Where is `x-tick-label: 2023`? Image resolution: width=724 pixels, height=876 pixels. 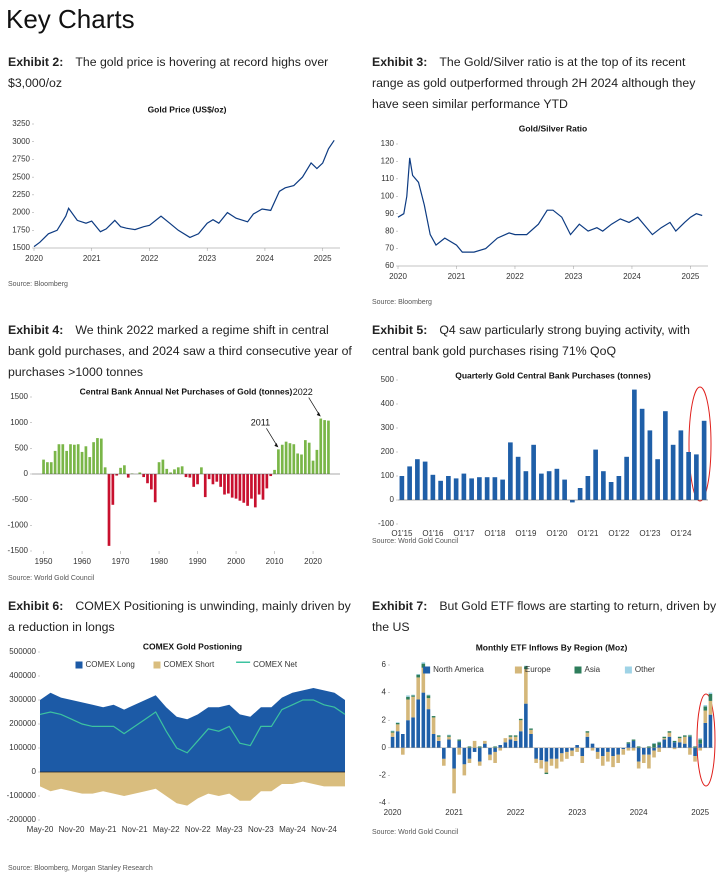
x-tick-label: 2023 is located at coordinates (577, 812).